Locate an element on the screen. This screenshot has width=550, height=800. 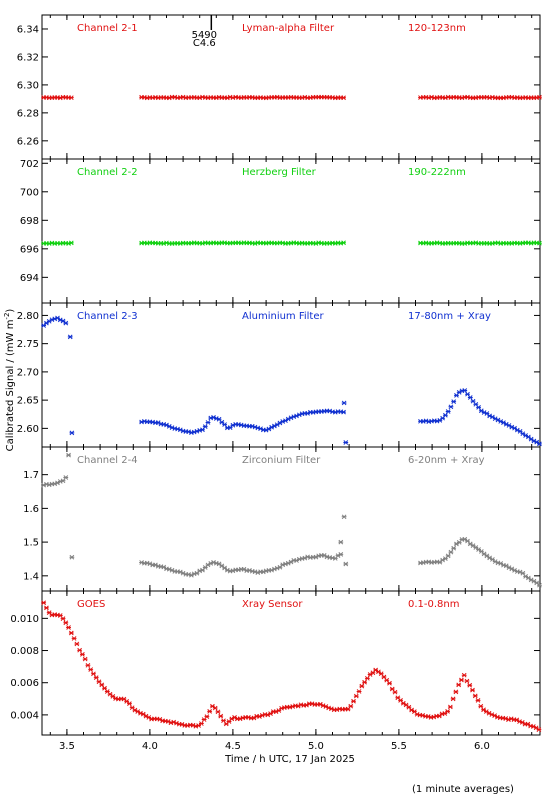
panel-band-label: 190-222nm is located at coordinates (437, 172).